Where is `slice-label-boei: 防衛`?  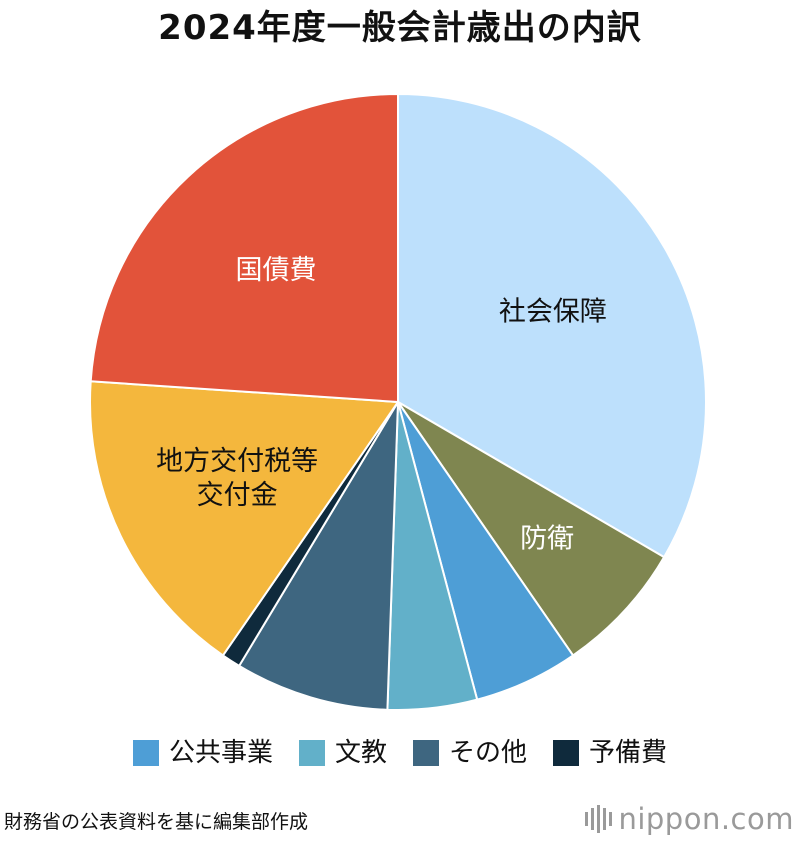 slice-label-boei: 防衛 is located at coordinates (547, 539).